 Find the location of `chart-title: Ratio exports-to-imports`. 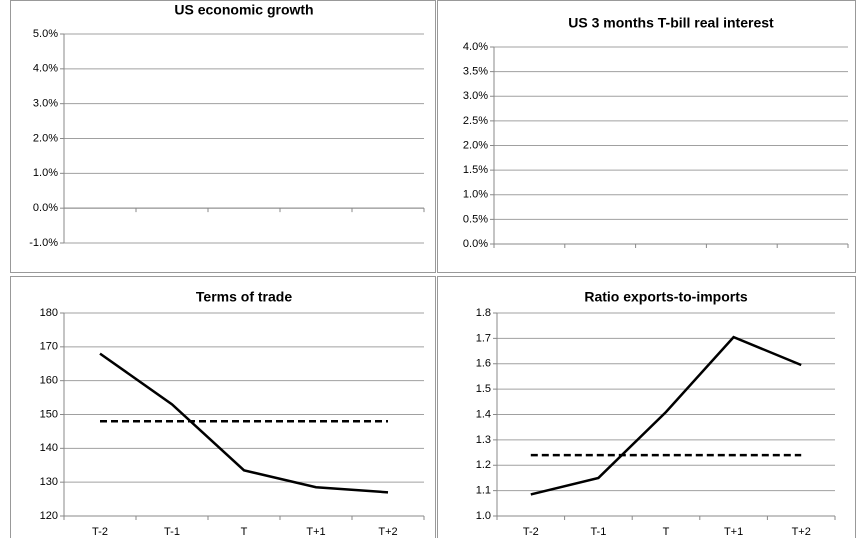

chart-title: Ratio exports-to-imports is located at coordinates (666, 297).